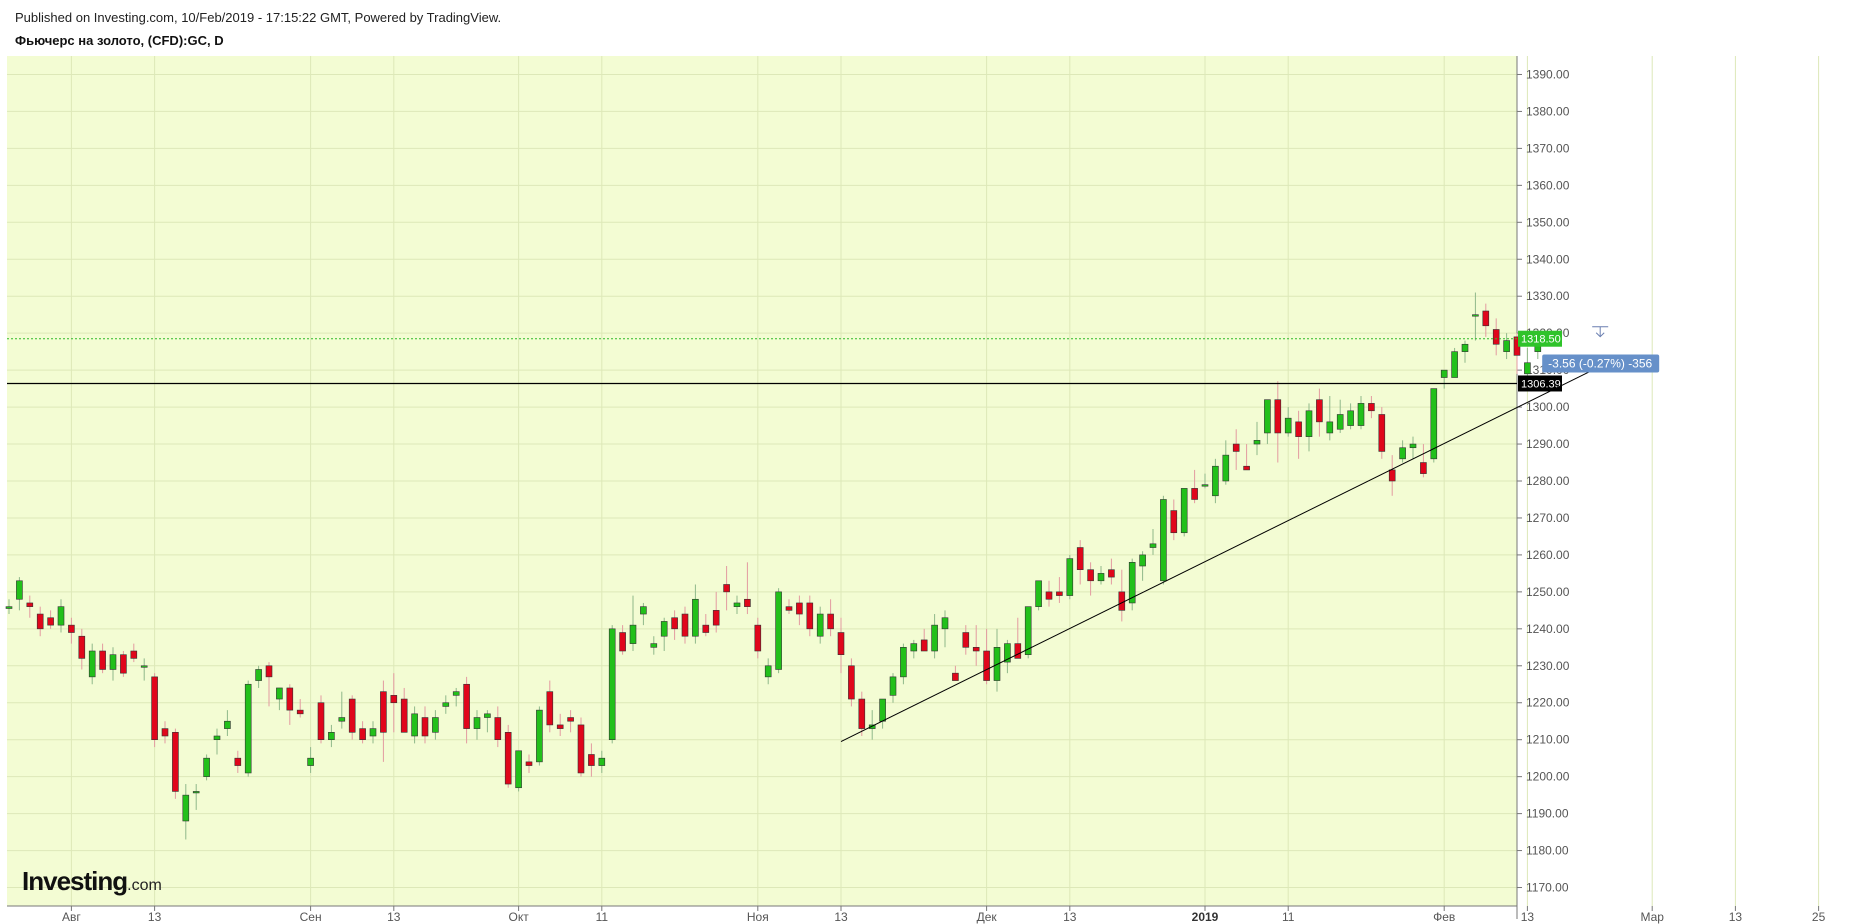  I want to click on annotation-box, so click(1601, 363).